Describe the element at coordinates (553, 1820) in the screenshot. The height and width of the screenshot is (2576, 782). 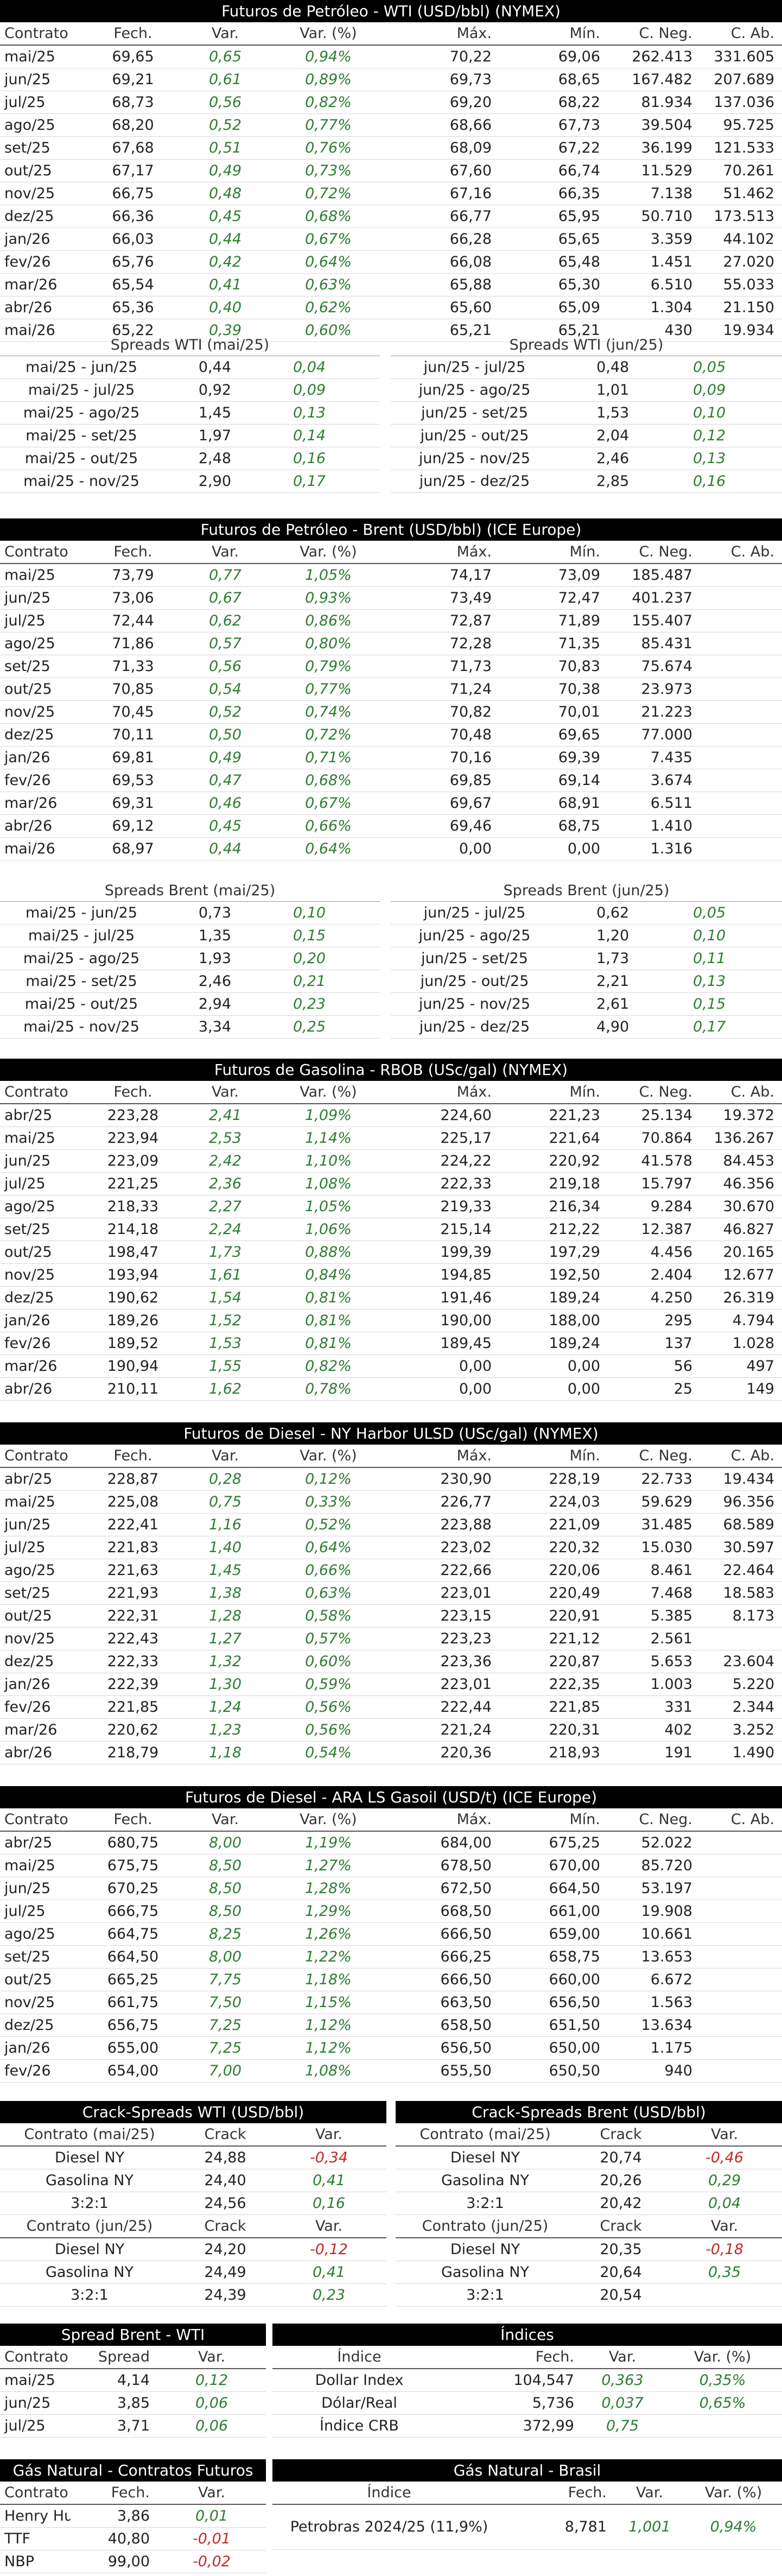
I see `gasoil-header-5: Mín.` at that location.